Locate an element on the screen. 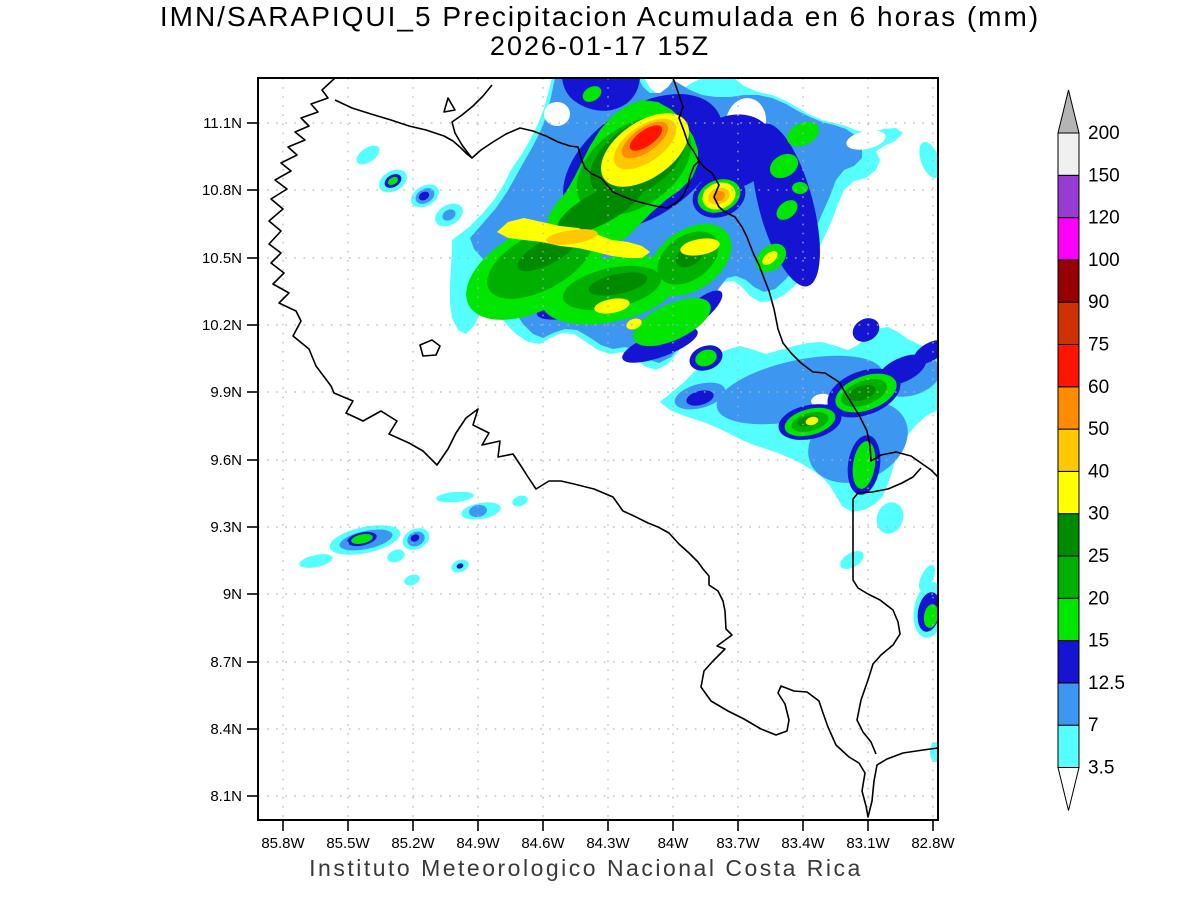  colorbar-level-label: 90 is located at coordinates (1098, 302).